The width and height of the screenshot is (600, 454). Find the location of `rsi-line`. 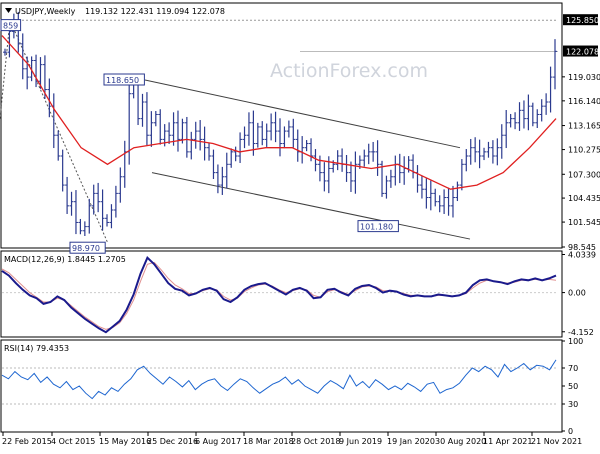

rsi-line is located at coordinates (279, 379).